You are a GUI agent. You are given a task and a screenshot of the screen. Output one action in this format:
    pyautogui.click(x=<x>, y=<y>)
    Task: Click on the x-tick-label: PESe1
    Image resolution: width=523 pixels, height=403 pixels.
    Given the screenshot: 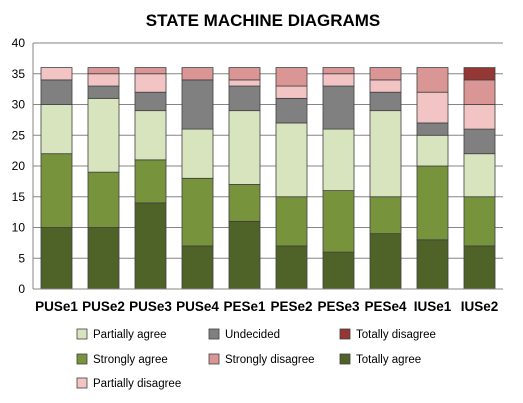 What is the action you would take?
    pyautogui.click(x=244, y=306)
    